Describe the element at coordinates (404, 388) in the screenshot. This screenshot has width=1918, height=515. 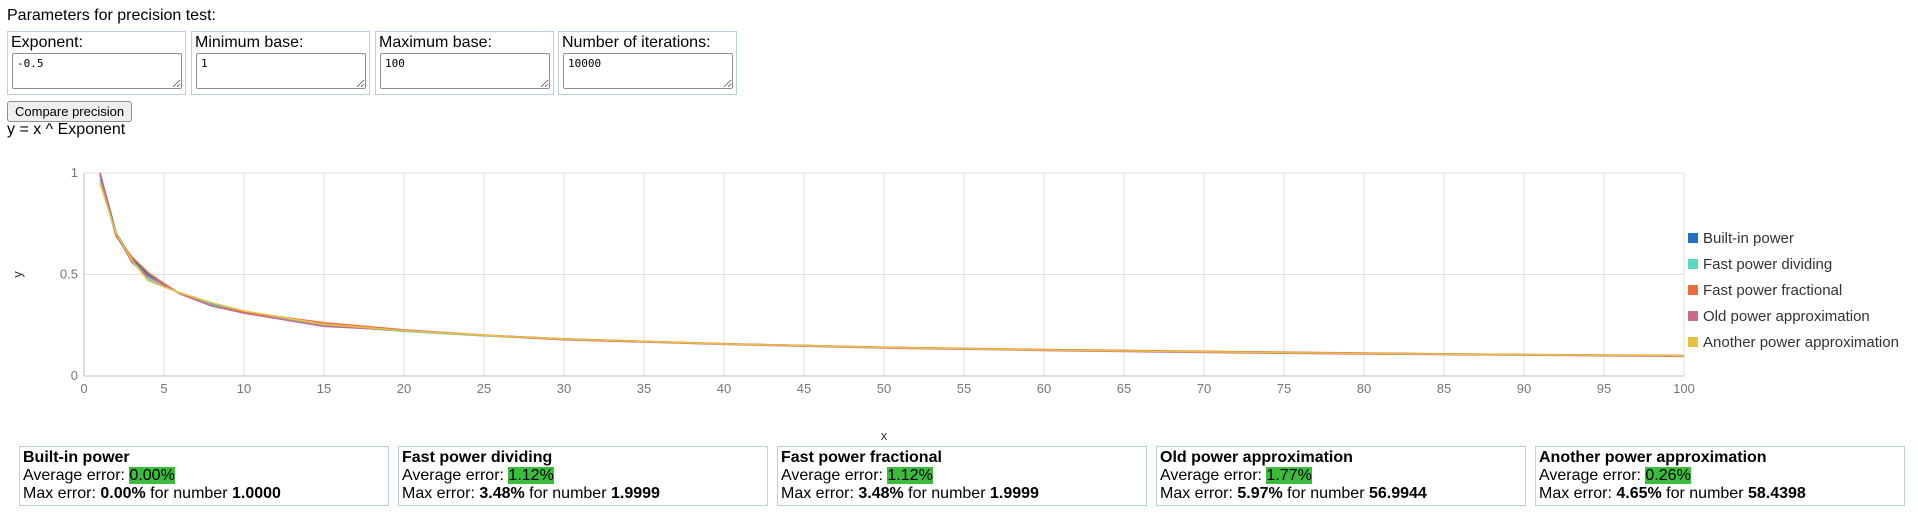
I see `x-tick-label: 20` at that location.